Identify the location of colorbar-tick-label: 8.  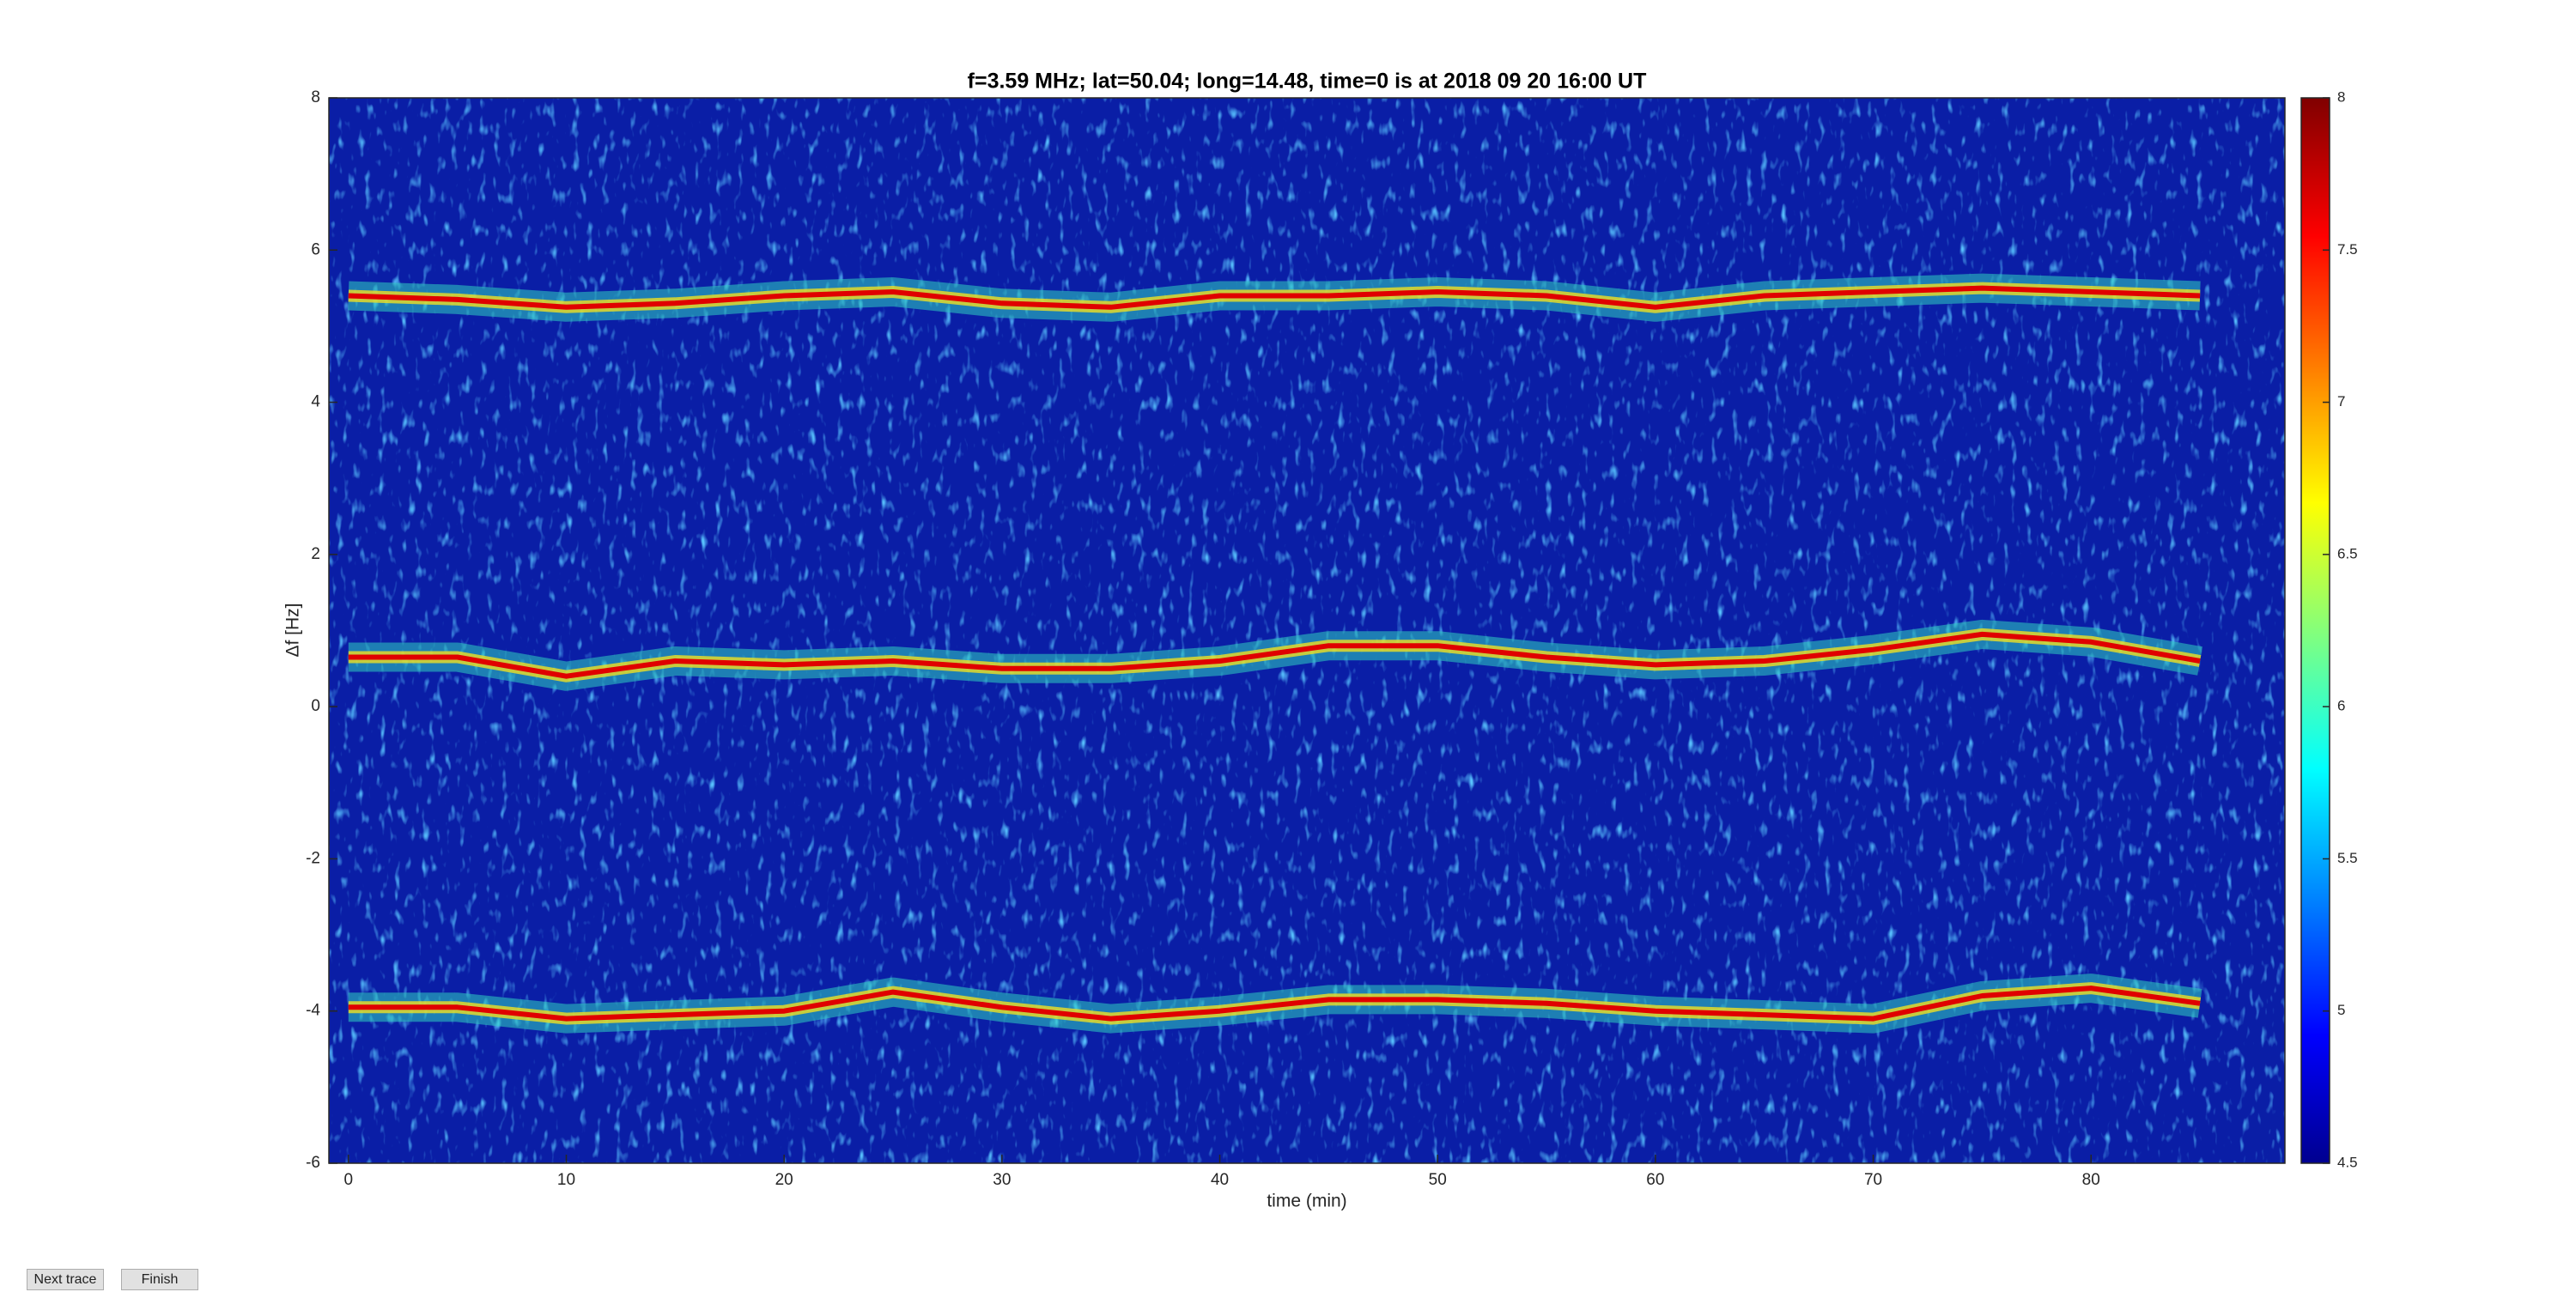
(2341, 96).